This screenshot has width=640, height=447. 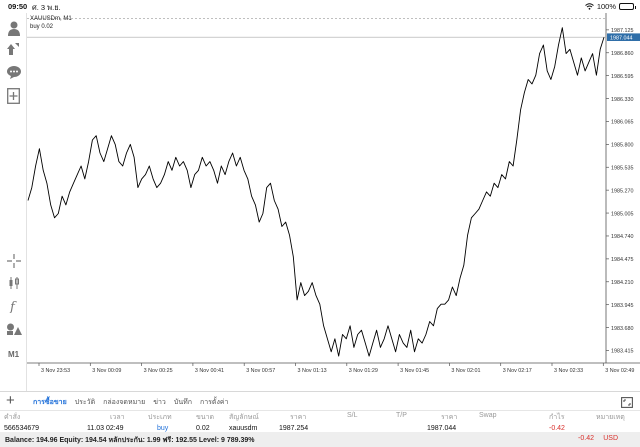 What do you see at coordinates (557, 417) in the screenshot?
I see `header-profit: กำไร` at bounding box center [557, 417].